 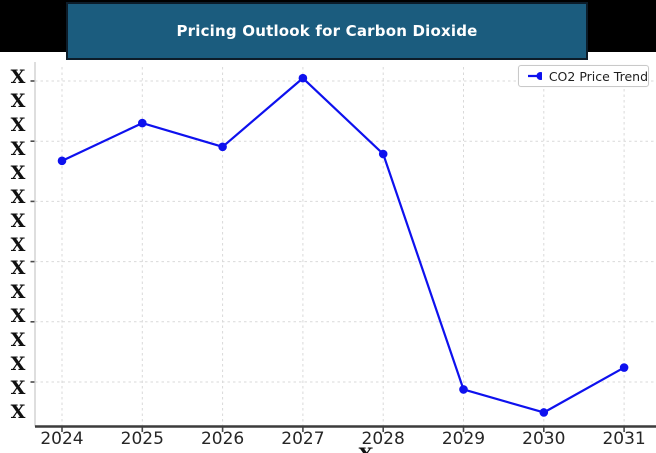 I want to click on x-tick-label: 2024, so click(x=62, y=439).